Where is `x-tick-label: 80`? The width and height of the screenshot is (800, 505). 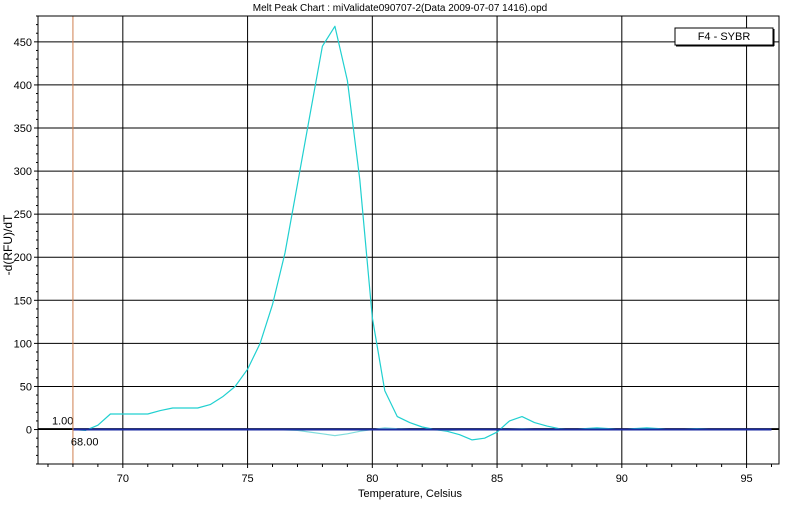 x-tick-label: 80 is located at coordinates (372, 479).